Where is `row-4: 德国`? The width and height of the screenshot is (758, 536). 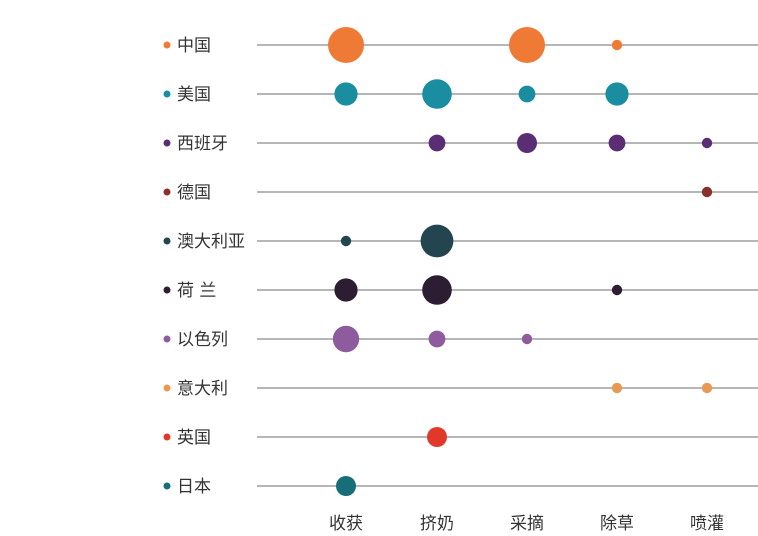 row-4: 德国 is located at coordinates (460, 193).